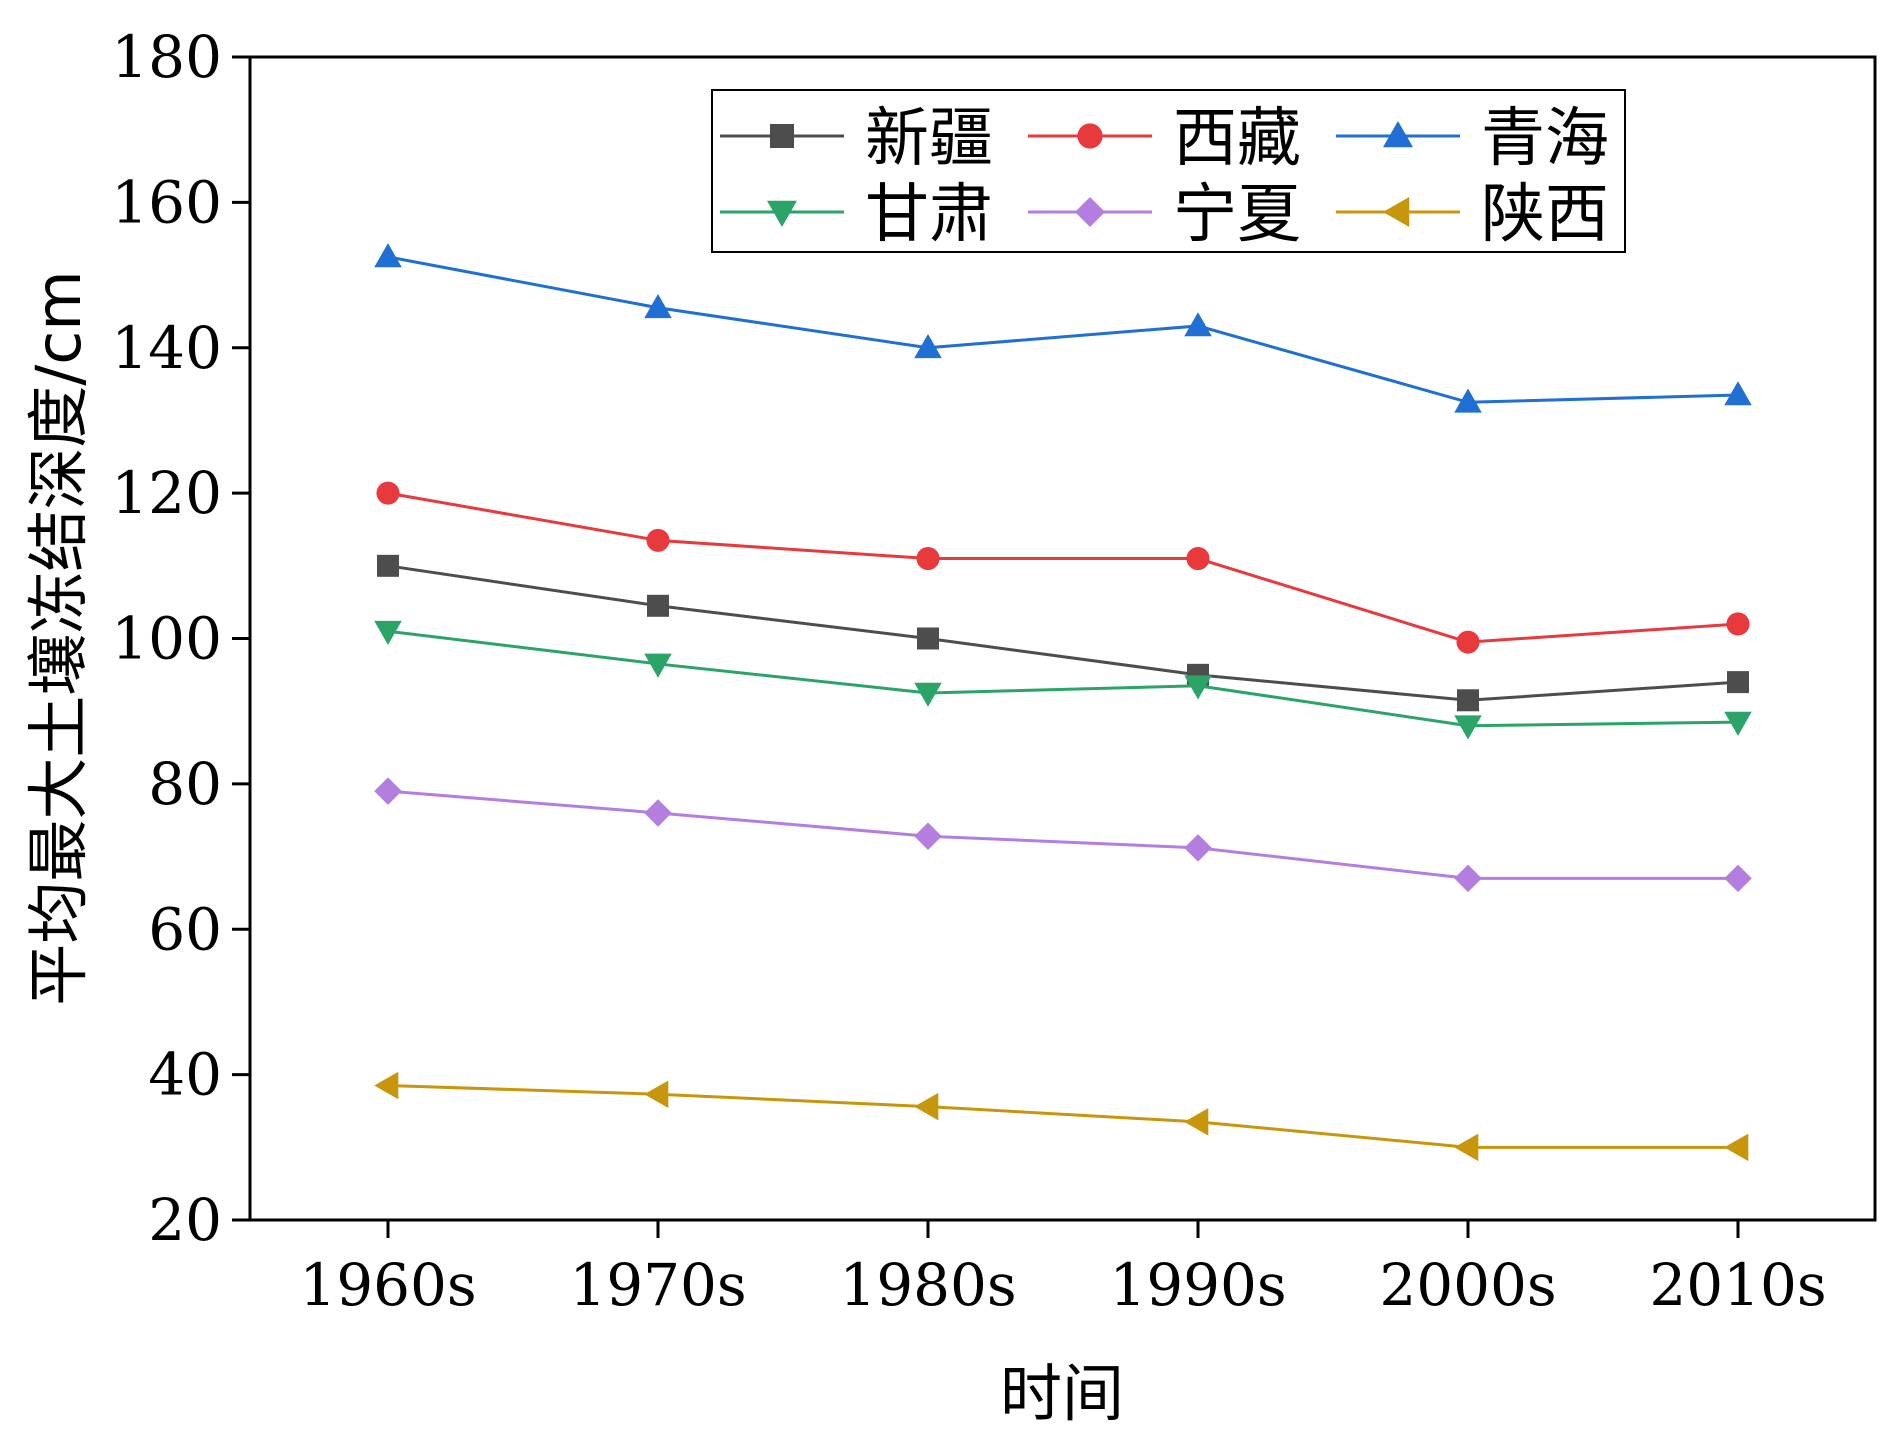 The image size is (1890, 1446). What do you see at coordinates (185, 1220) in the screenshot?
I see `y-tick-label: 20` at bounding box center [185, 1220].